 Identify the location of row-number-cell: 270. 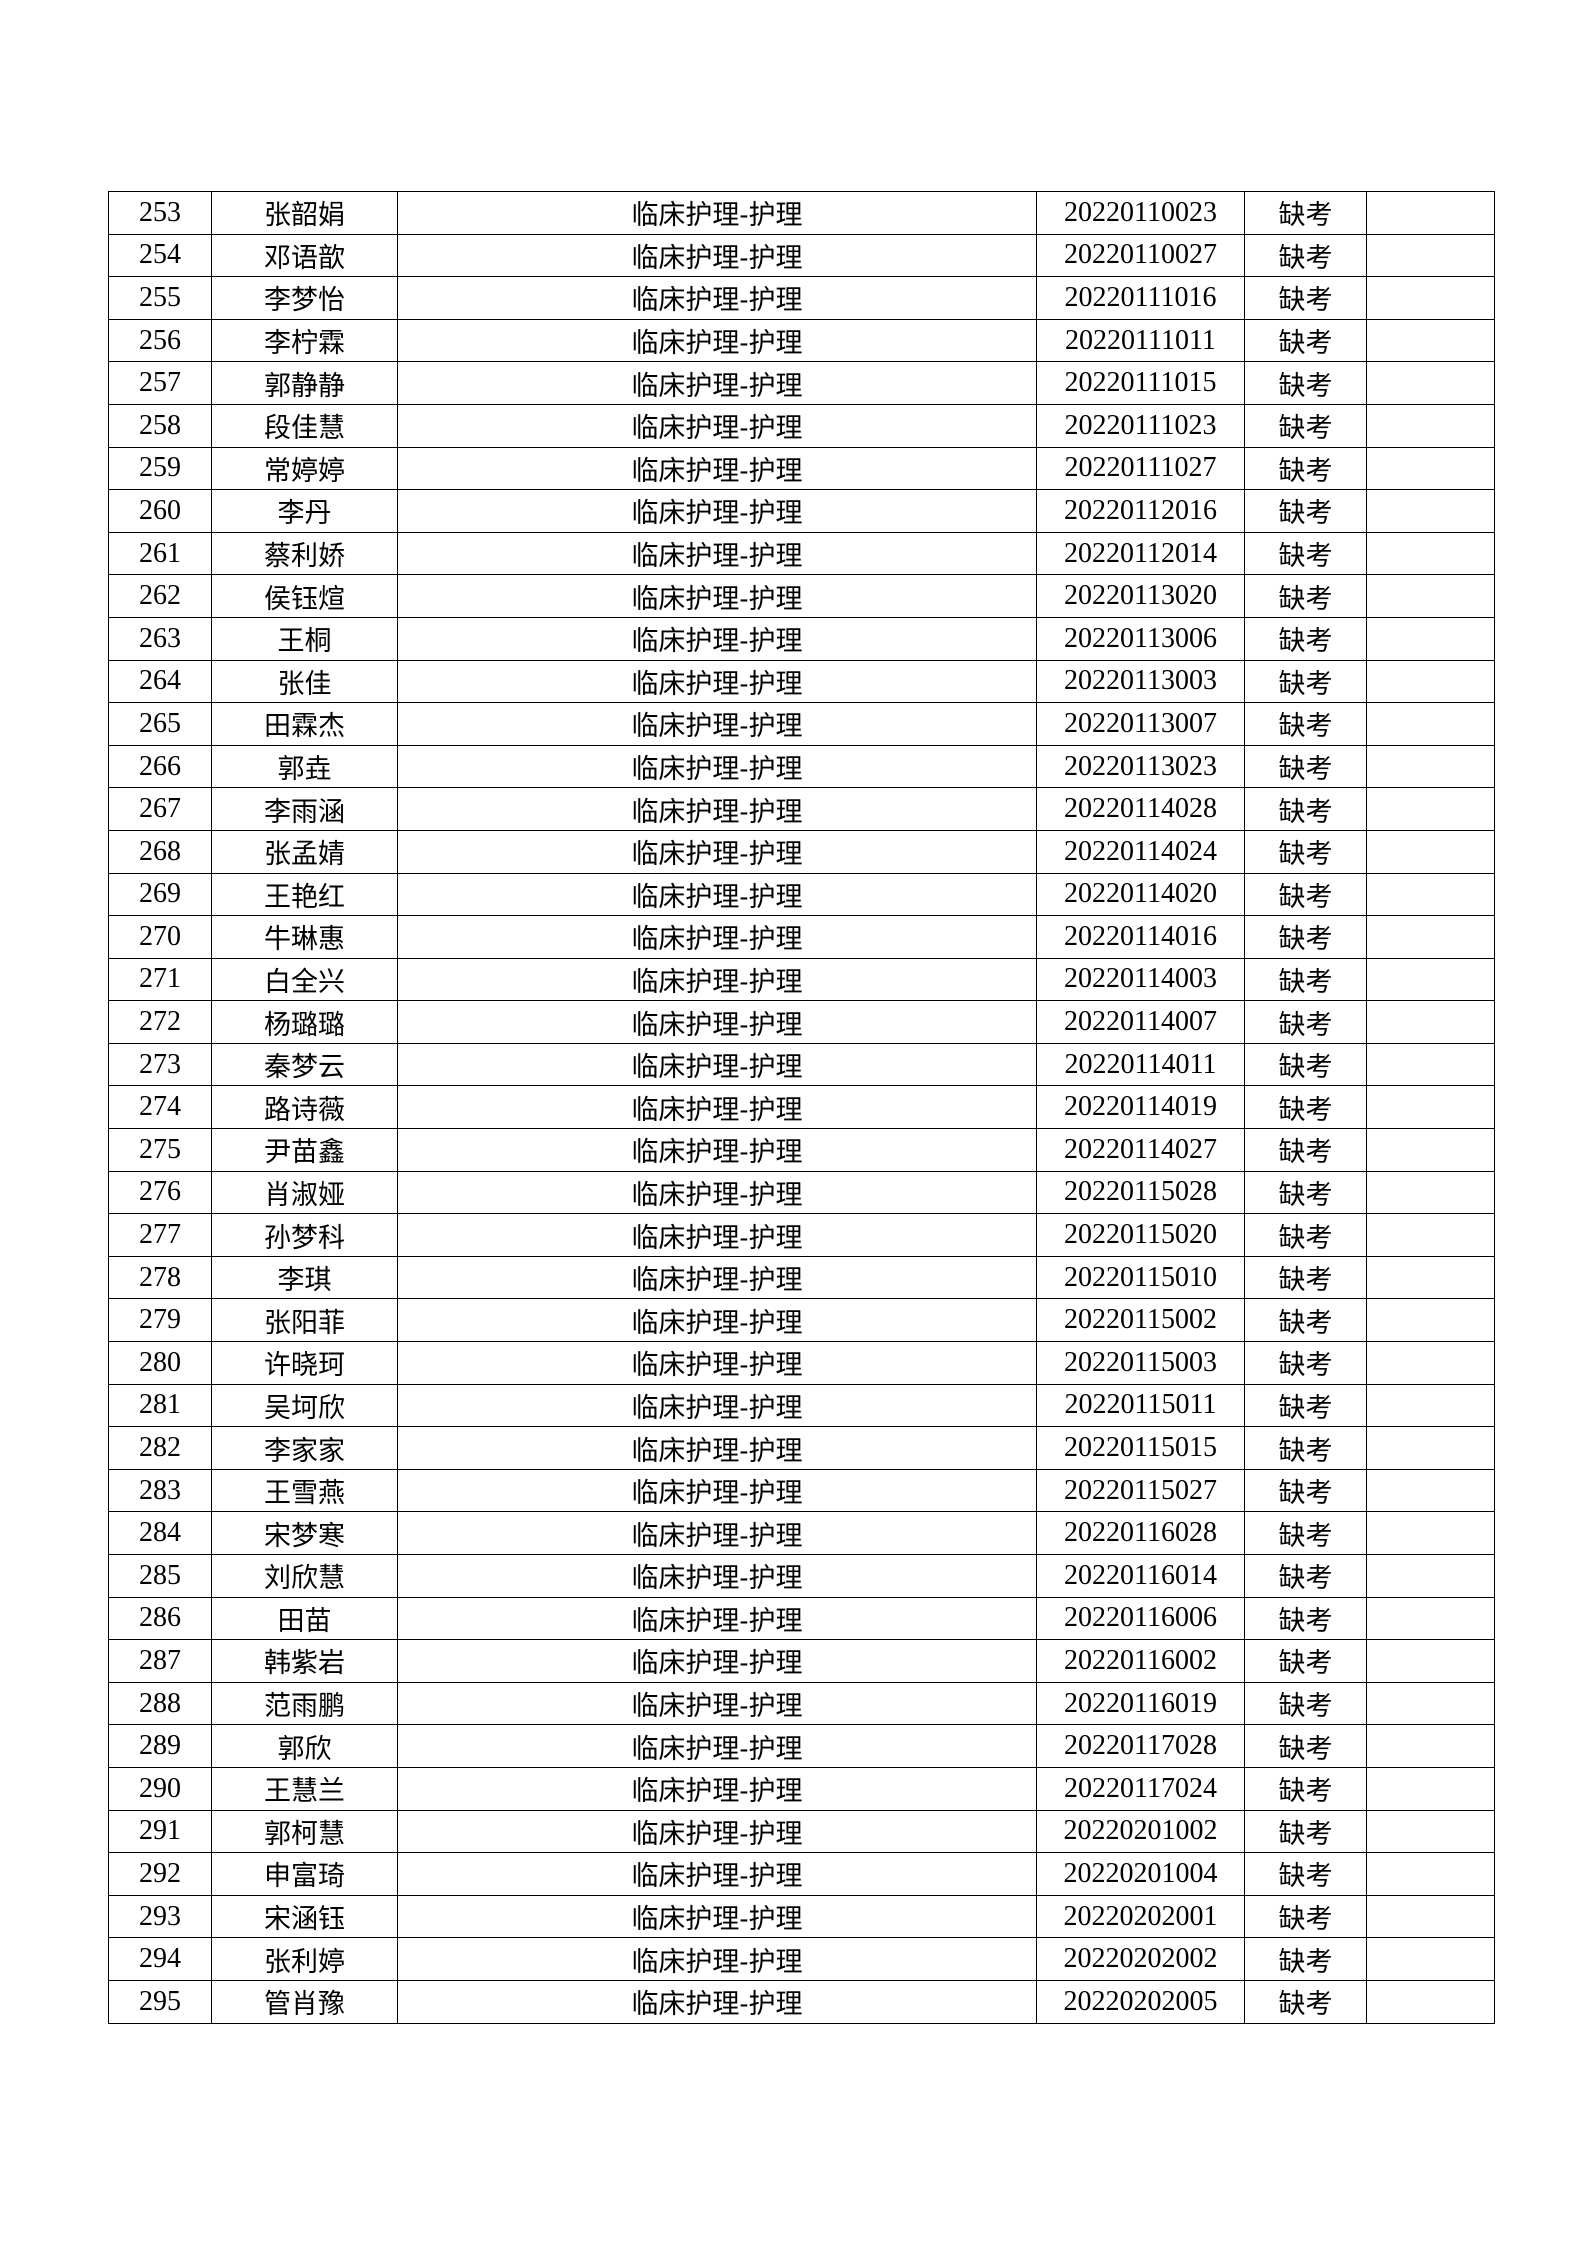
(160, 937).